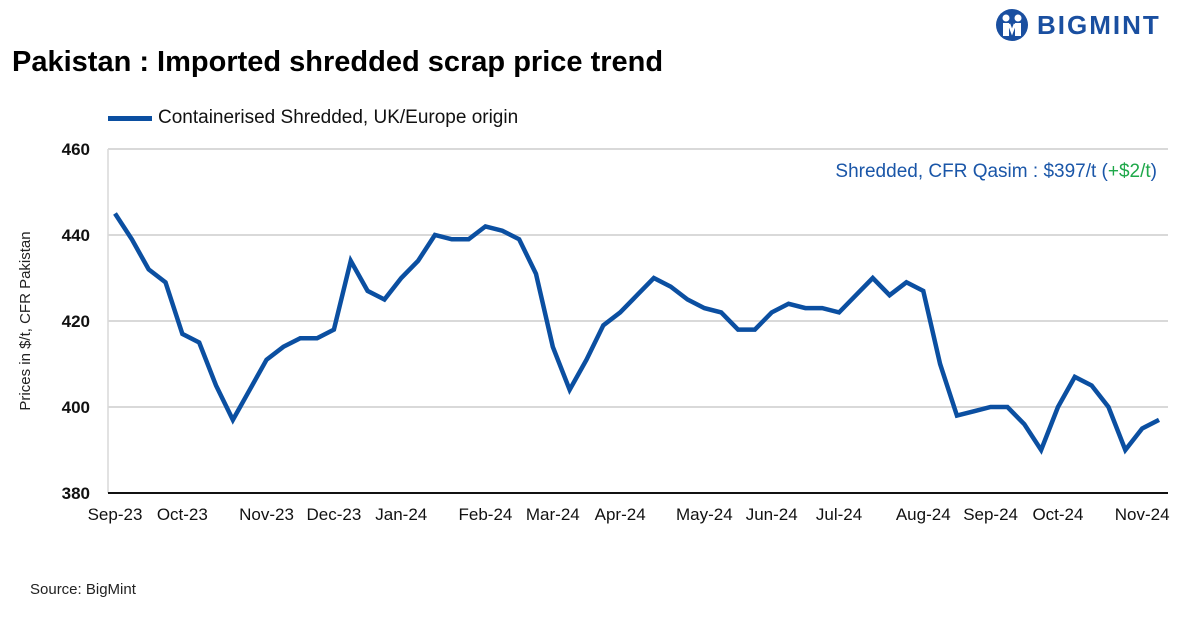 Image resolution: width=1203 pixels, height=618 pixels. I want to click on legend-label: Containerised Shredded, UK/Europe origin, so click(338, 117).